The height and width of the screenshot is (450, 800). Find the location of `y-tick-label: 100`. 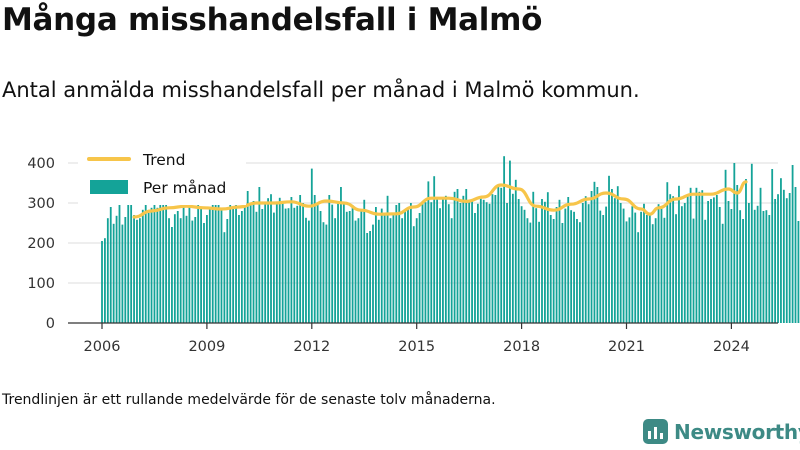

y-tick-label: 100 is located at coordinates (41, 284).